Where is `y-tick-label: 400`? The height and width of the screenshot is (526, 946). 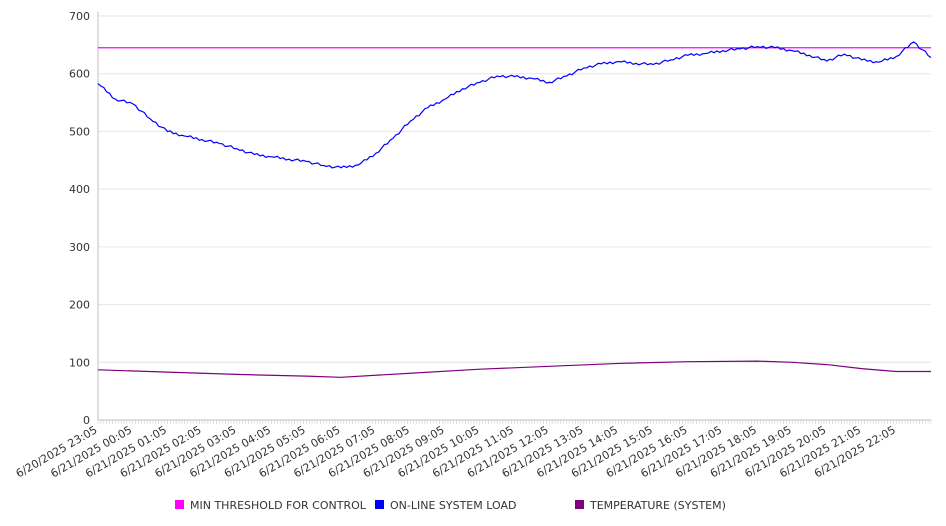 y-tick-label: 400 is located at coordinates (79, 189).